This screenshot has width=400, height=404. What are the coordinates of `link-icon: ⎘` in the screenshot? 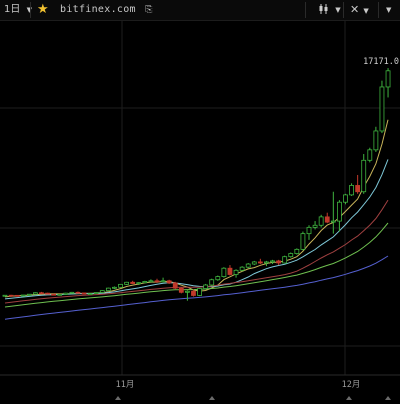 It's located at (149, 10).